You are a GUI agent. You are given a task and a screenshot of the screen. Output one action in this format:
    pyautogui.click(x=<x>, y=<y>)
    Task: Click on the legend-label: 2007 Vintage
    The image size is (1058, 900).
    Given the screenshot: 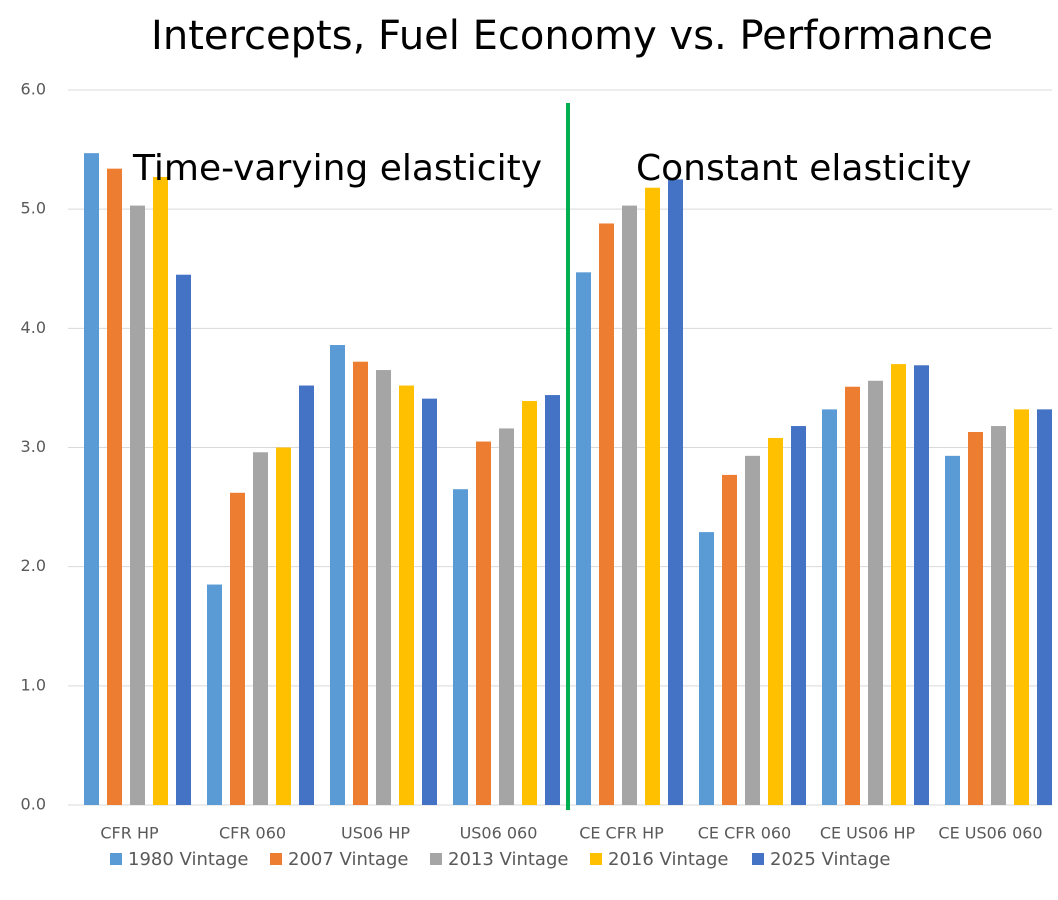 What is the action you would take?
    pyautogui.click(x=348, y=859)
    